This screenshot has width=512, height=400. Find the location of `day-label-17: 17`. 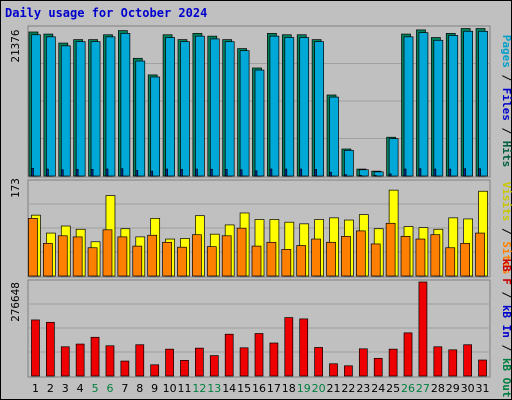

day-label-17: 17 is located at coordinates (274, 388).